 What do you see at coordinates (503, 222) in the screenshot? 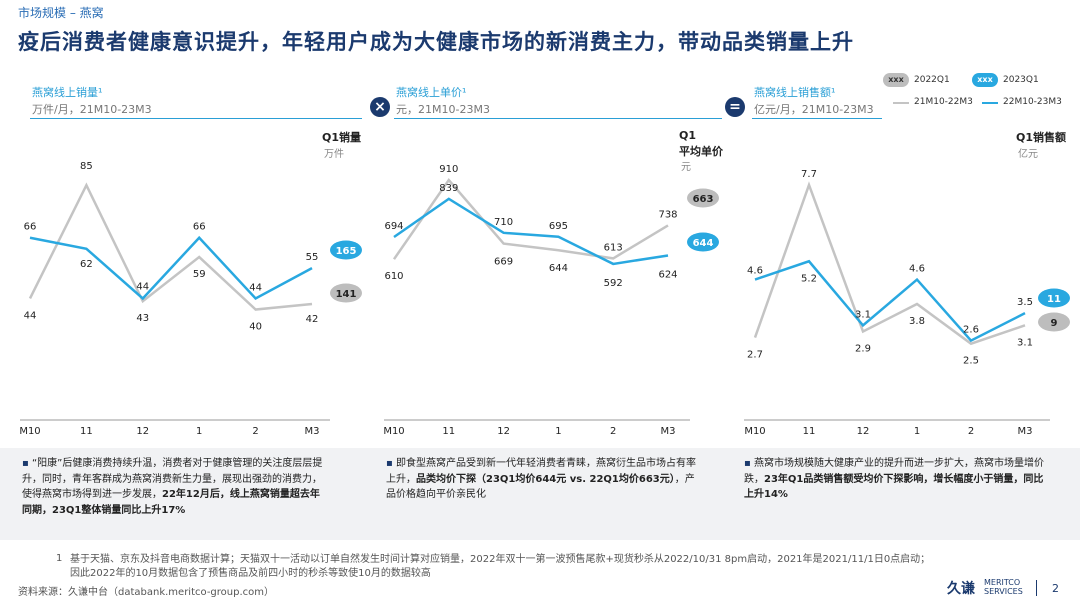
I see `data-label: 710` at bounding box center [503, 222].